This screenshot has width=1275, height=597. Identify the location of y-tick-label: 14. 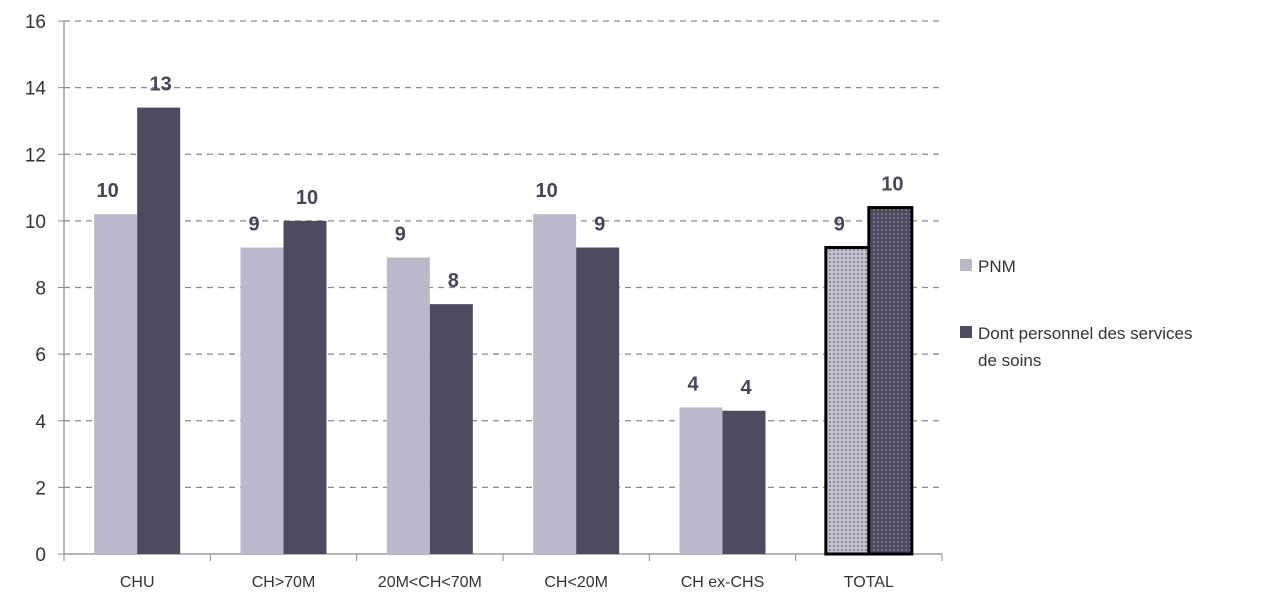
(36, 89).